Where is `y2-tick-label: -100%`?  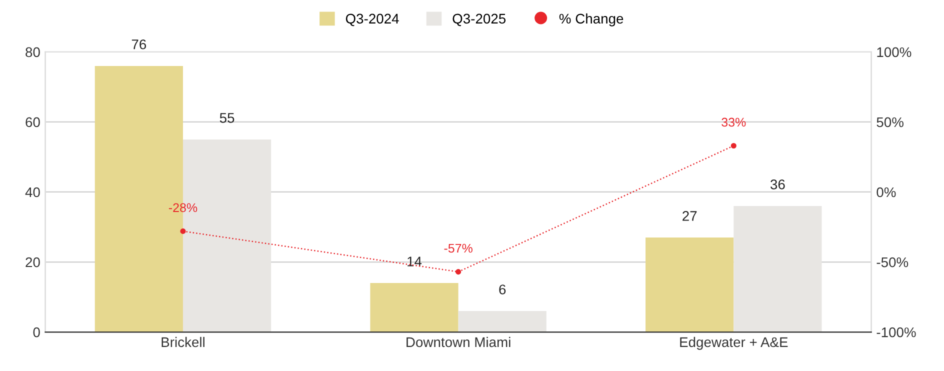 y2-tick-label: -100% is located at coordinates (896, 332).